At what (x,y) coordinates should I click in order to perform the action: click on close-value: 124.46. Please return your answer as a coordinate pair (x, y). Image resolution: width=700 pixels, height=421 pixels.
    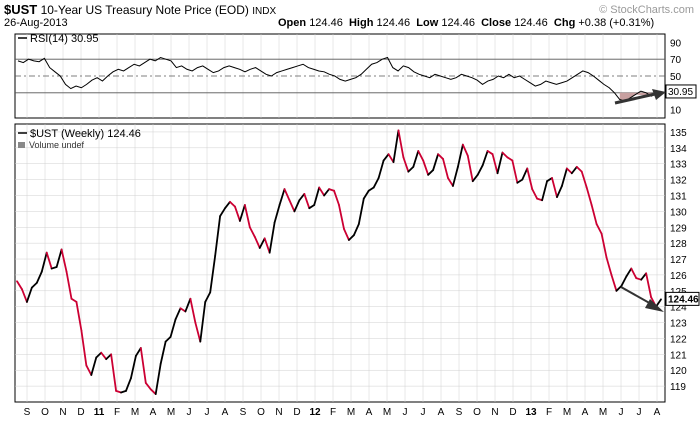
    Looking at the image, I should click on (531, 23).